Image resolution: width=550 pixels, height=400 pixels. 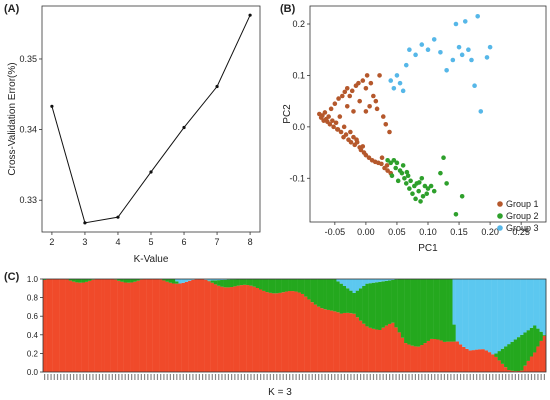 What do you see at coordinates (28, 200) in the screenshot?
I see `panel-a-ytick-label: 0.33` at bounding box center [28, 200].